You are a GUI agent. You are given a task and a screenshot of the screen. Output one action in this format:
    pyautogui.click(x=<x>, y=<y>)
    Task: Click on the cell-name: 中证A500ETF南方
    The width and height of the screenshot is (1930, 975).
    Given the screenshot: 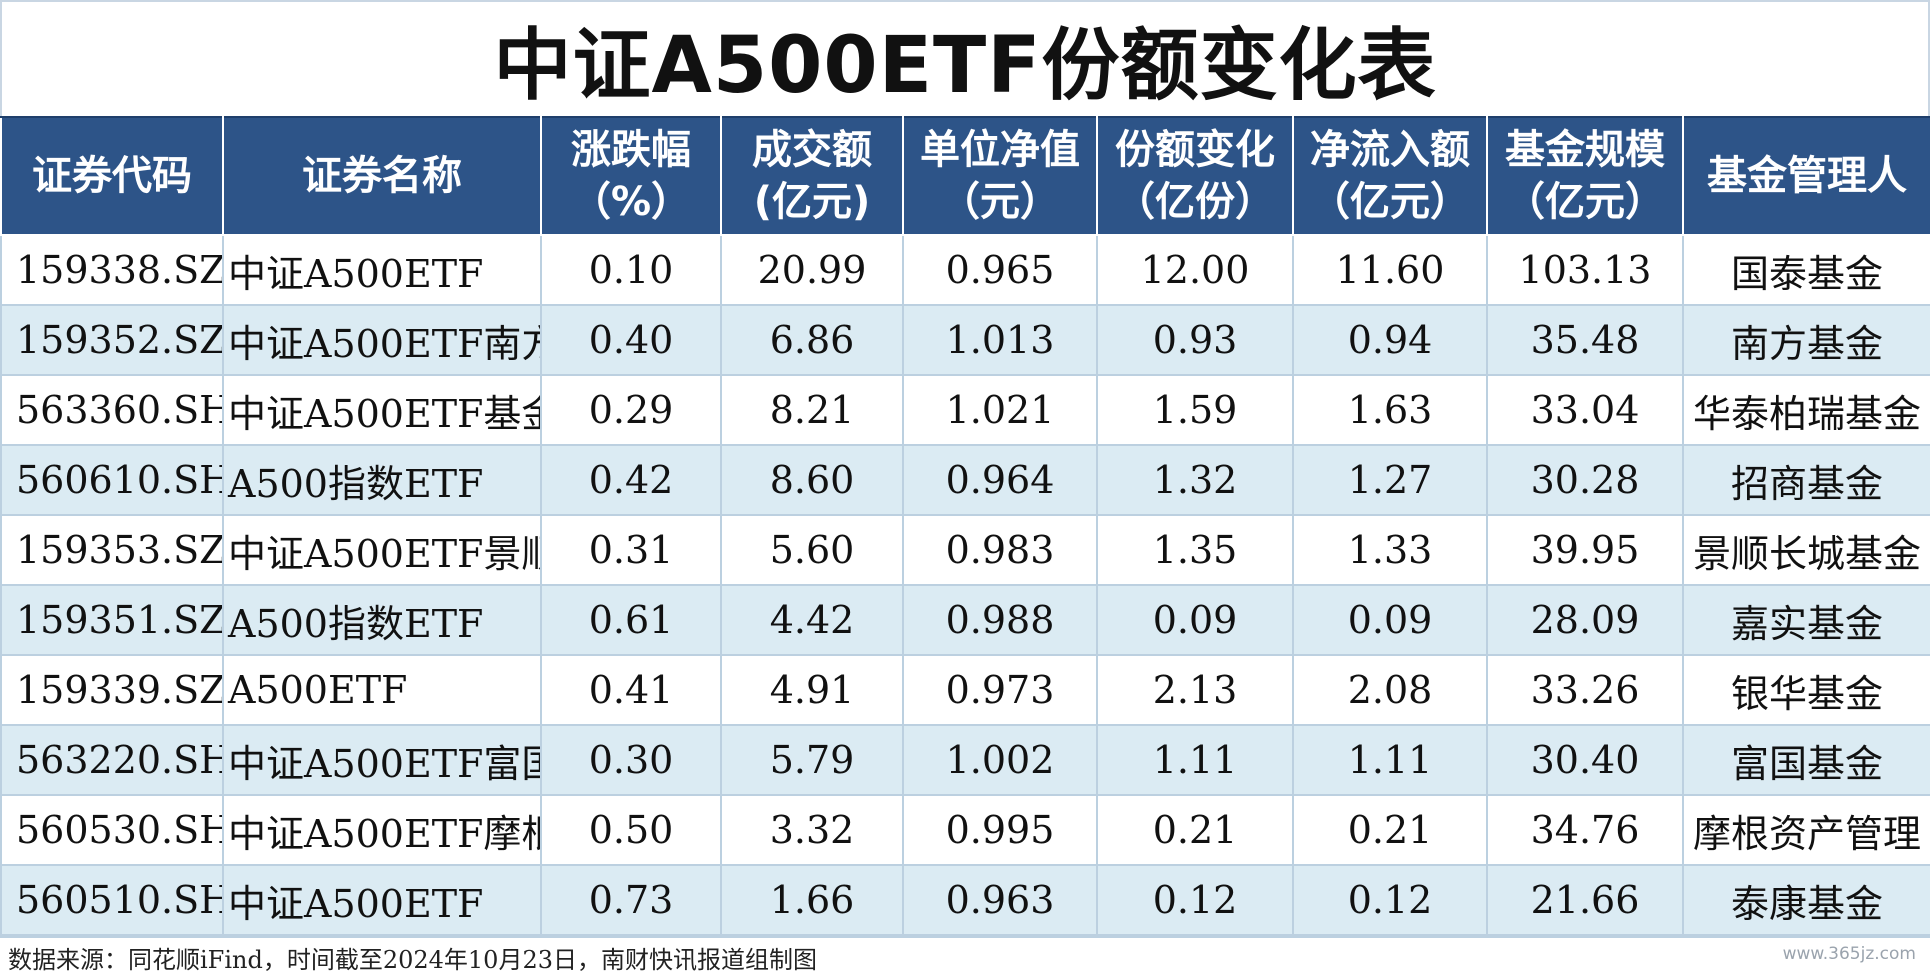 What is the action you would take?
    pyautogui.click(x=382, y=340)
    